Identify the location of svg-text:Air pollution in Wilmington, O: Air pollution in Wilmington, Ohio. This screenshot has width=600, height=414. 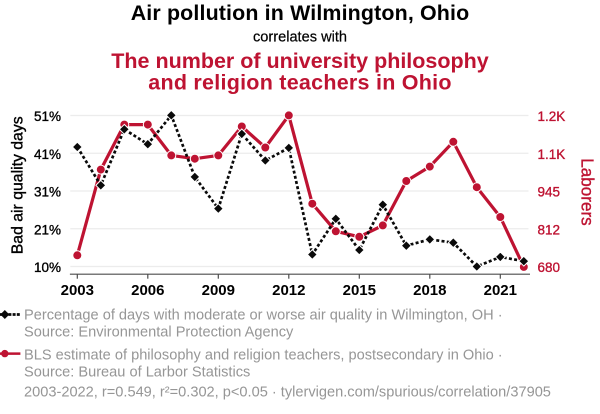
(300, 13).